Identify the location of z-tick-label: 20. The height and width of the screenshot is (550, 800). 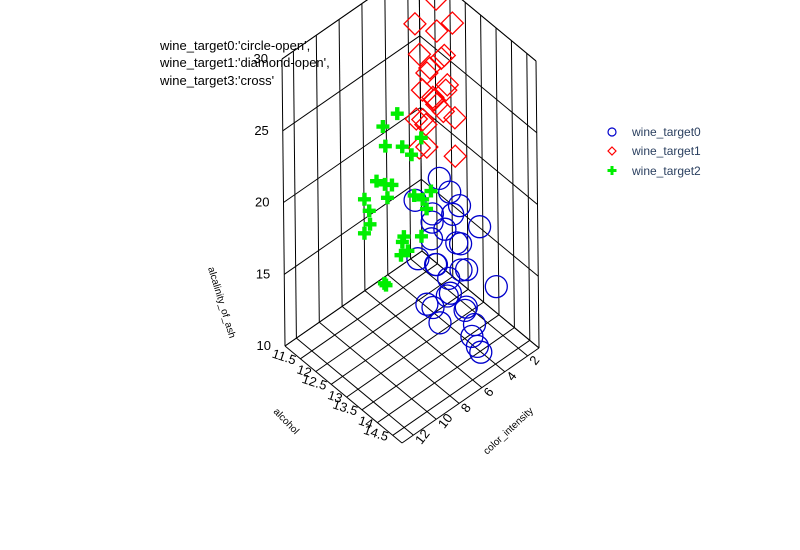
(262, 202).